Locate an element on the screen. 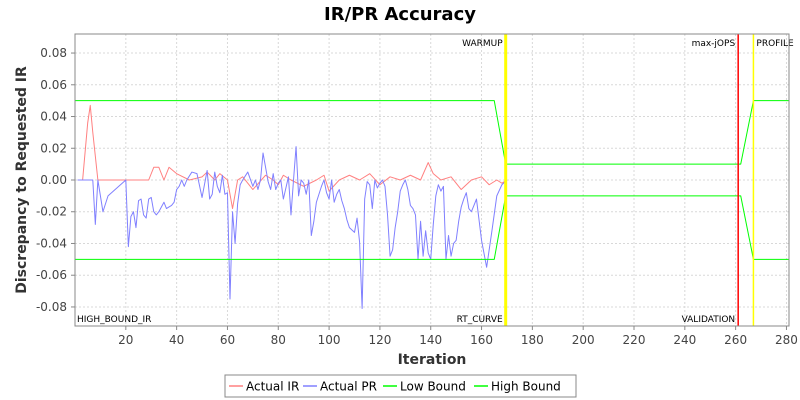  y-tick-label: -0.02 is located at coordinates (51, 212).